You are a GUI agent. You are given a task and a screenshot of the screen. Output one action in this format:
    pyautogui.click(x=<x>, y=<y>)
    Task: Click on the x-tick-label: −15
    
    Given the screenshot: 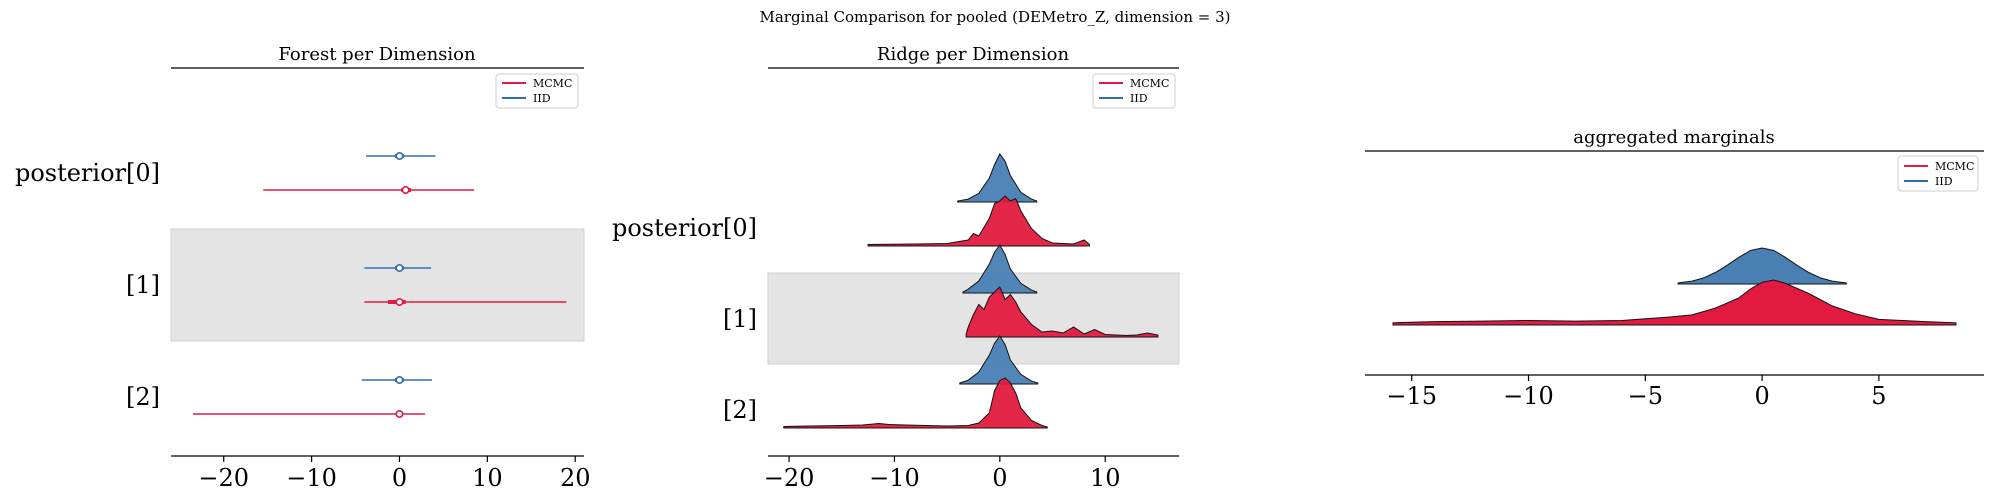 What is the action you would take?
    pyautogui.click(x=1411, y=396)
    